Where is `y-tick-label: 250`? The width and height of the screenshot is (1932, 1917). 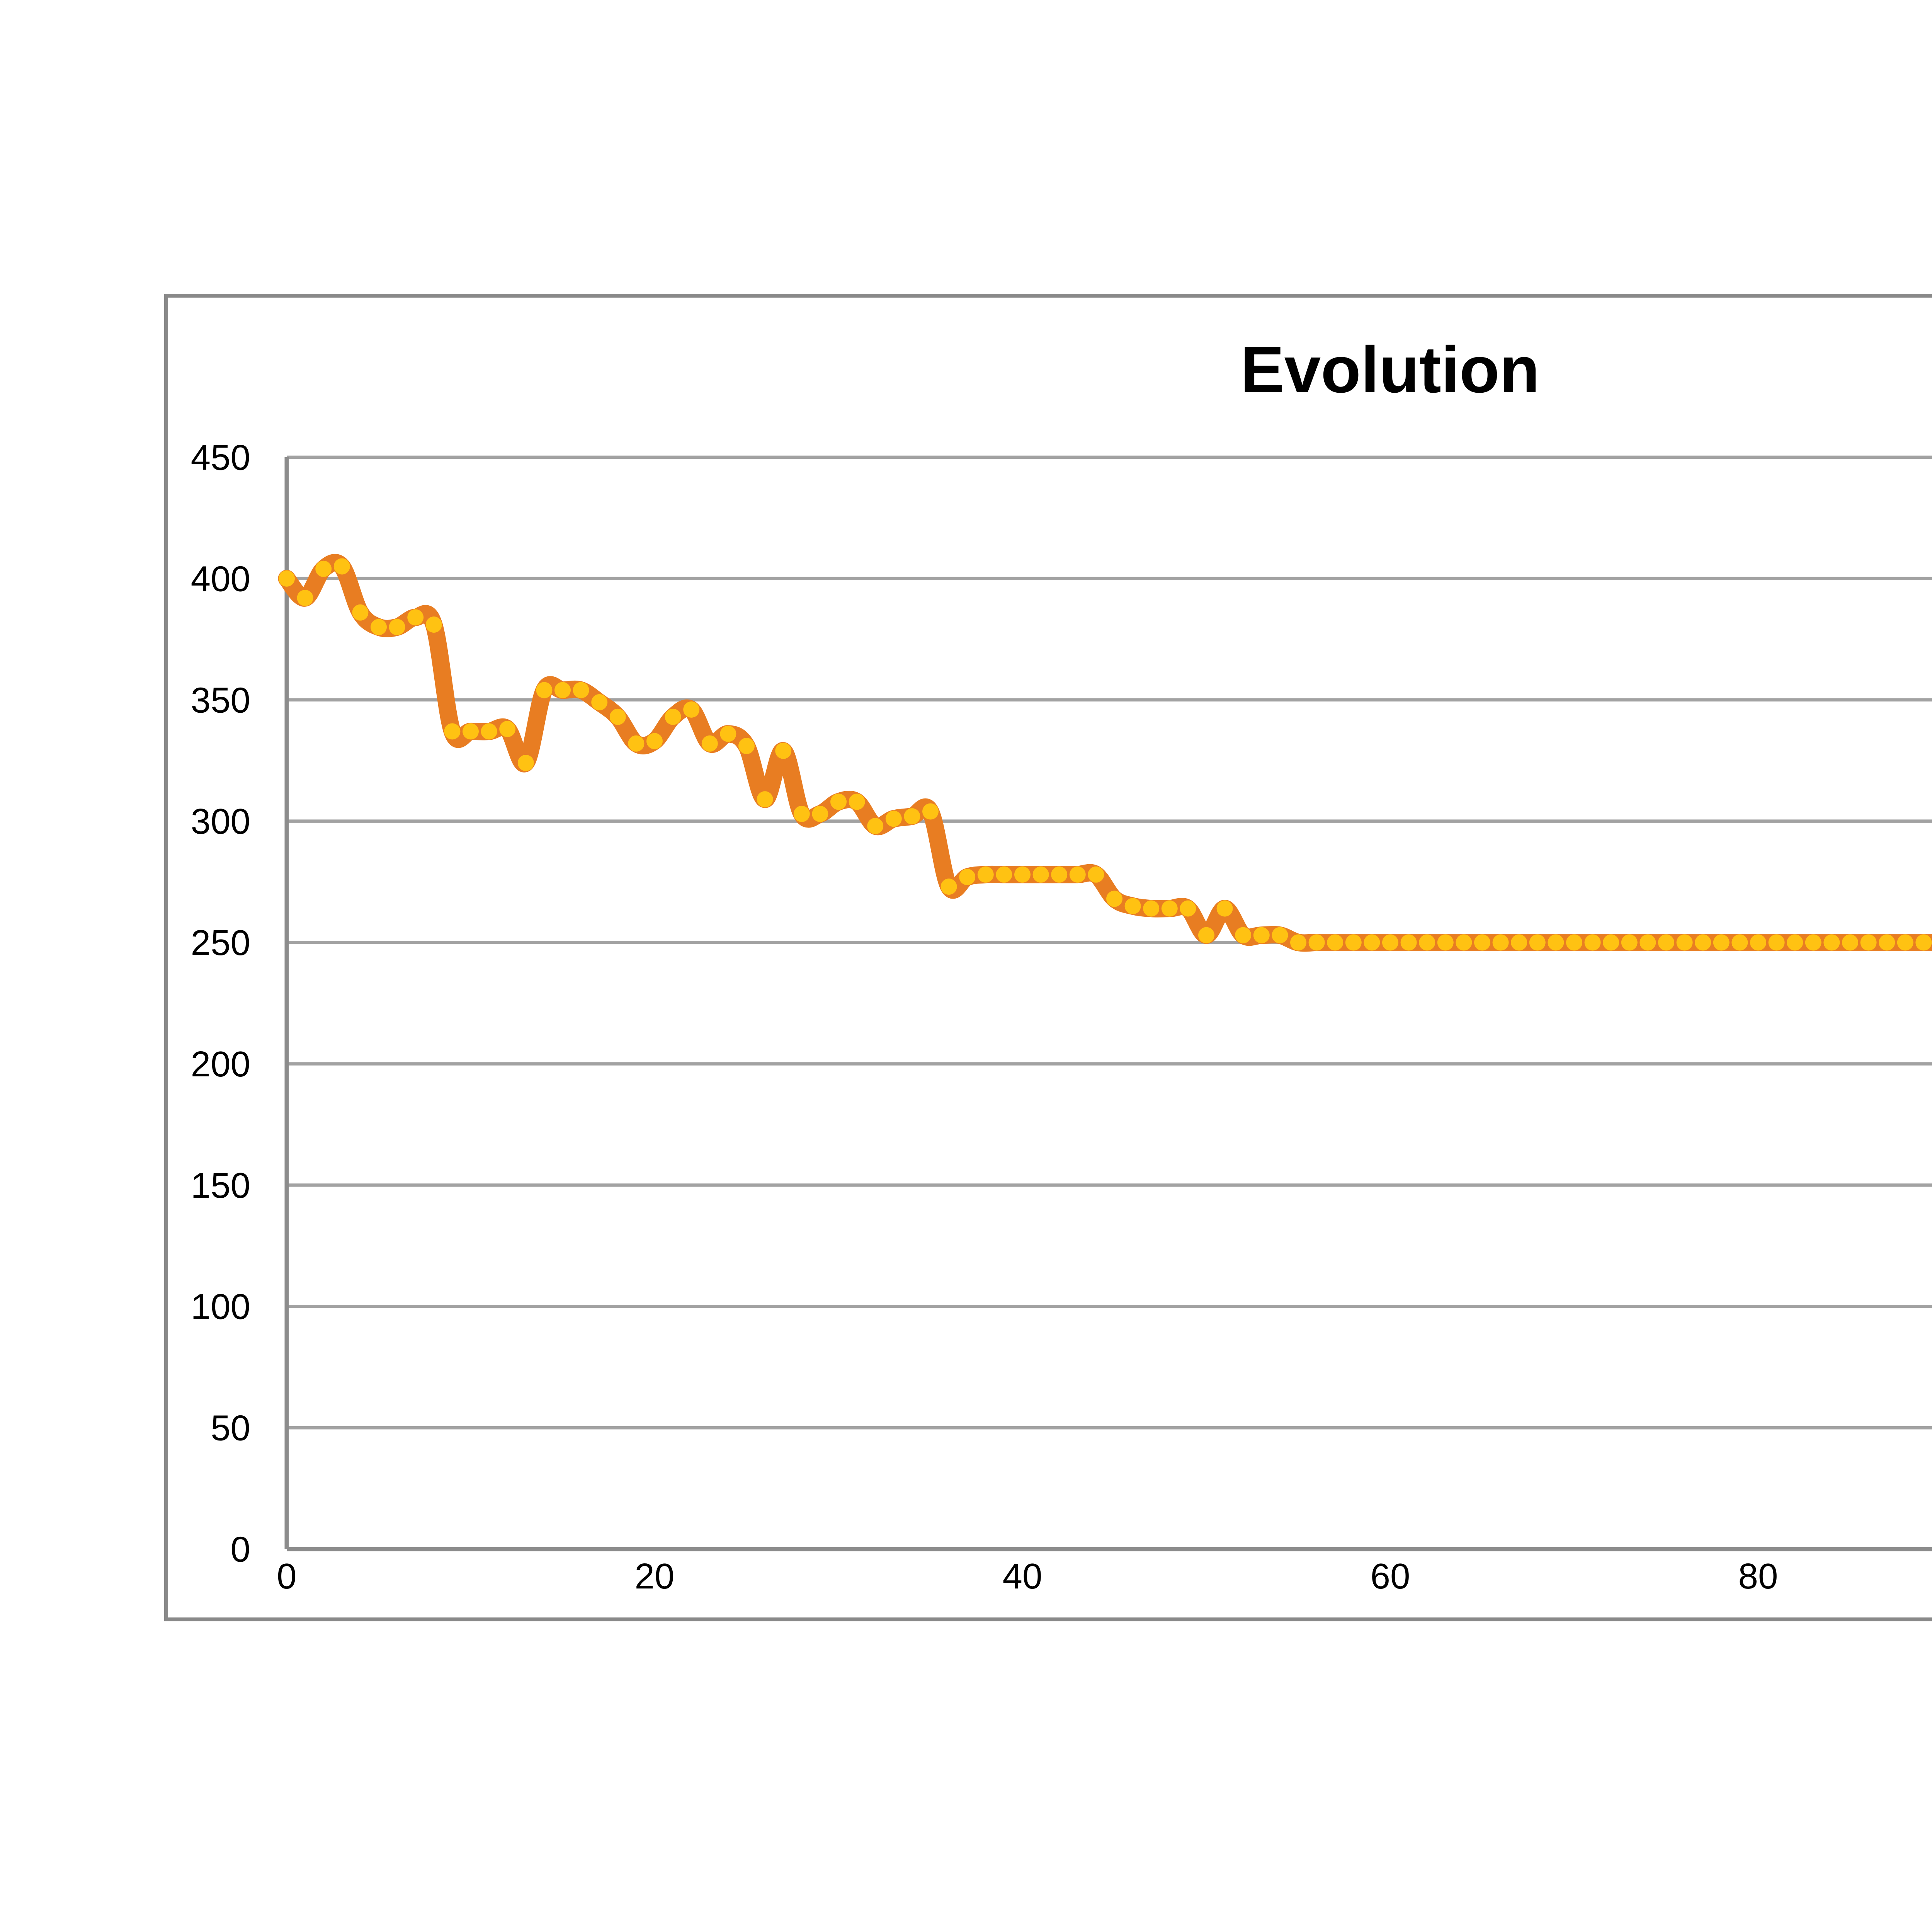 y-tick-label: 250 is located at coordinates (221, 943).